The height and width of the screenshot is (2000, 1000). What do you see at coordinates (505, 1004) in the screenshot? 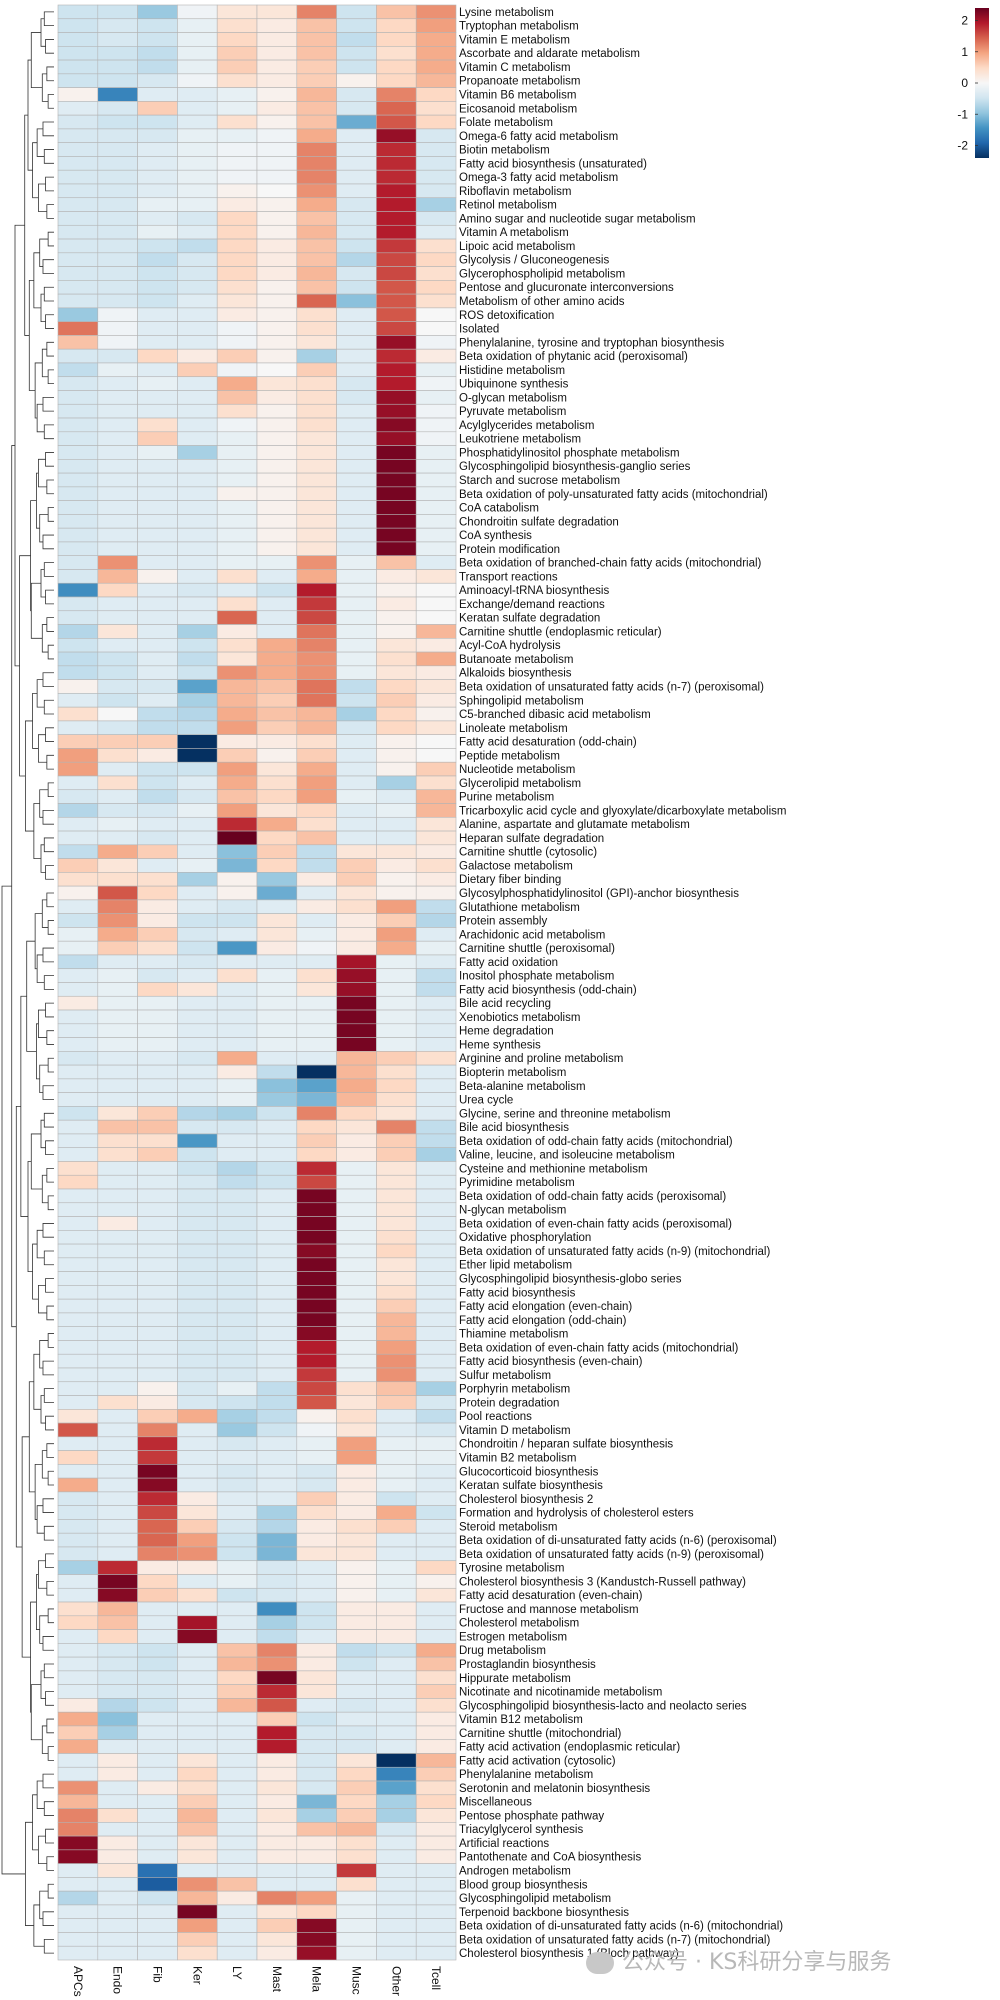
I see `row-label: Bile acid recycling` at bounding box center [505, 1004].